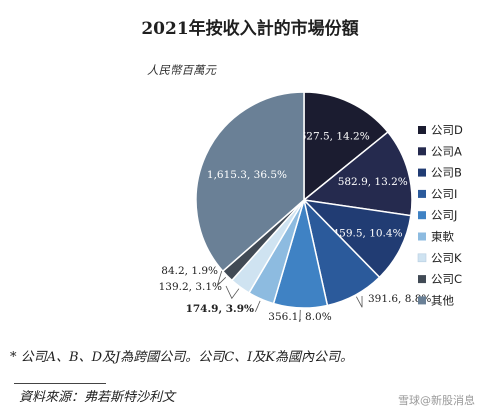 Image resolution: width=500 pixels, height=415 pixels. Describe the element at coordinates (220, 309) in the screenshot. I see `slice-data-label: 174.9, 3.9%` at that location.